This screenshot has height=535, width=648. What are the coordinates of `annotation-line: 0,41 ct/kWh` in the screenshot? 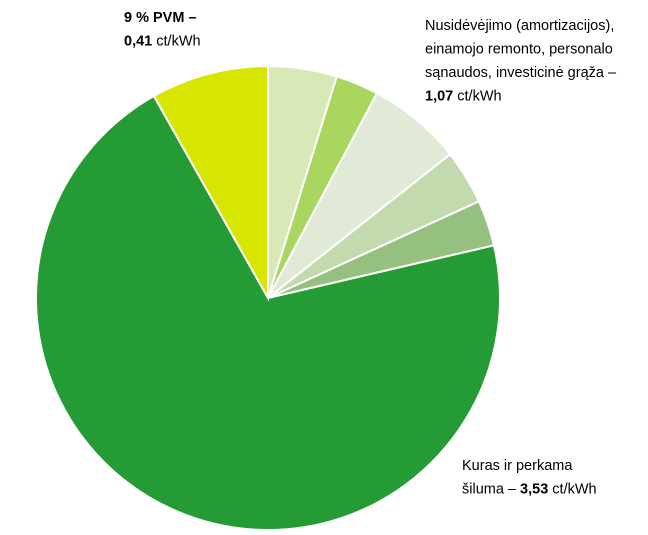 It's located at (162, 42).